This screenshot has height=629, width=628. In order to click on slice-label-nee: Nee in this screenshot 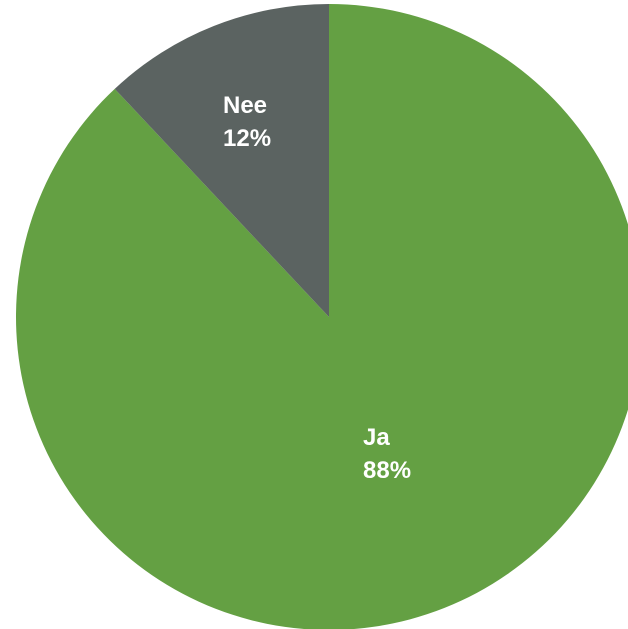, I will do `click(245, 105)`.